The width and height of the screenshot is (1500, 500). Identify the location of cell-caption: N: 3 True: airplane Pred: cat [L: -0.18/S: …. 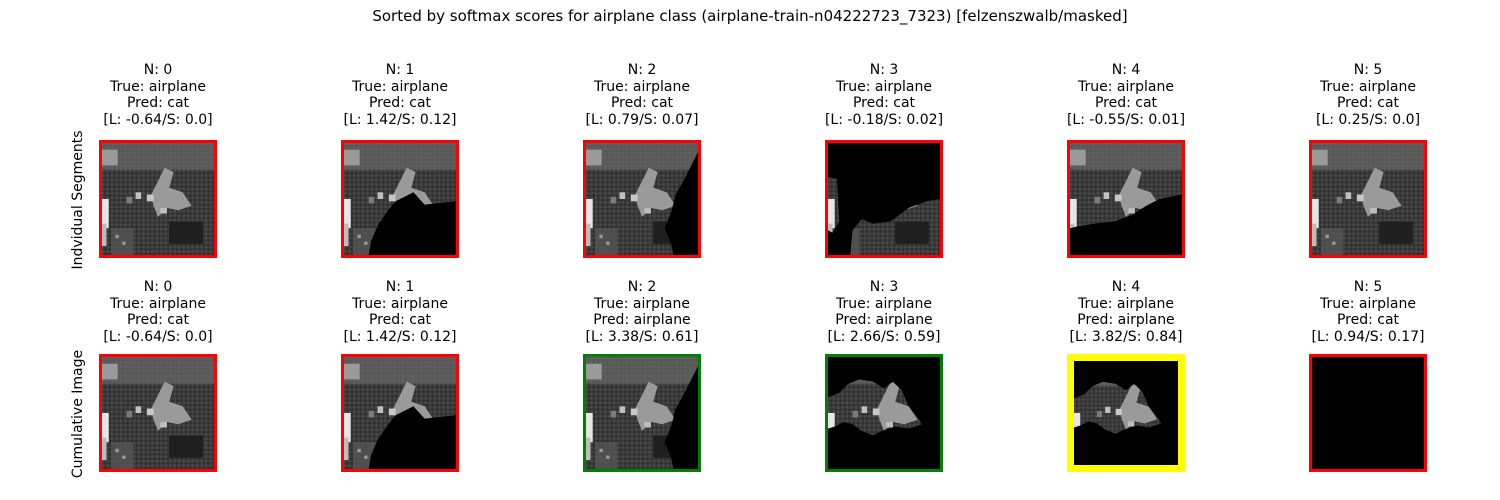
(884, 95).